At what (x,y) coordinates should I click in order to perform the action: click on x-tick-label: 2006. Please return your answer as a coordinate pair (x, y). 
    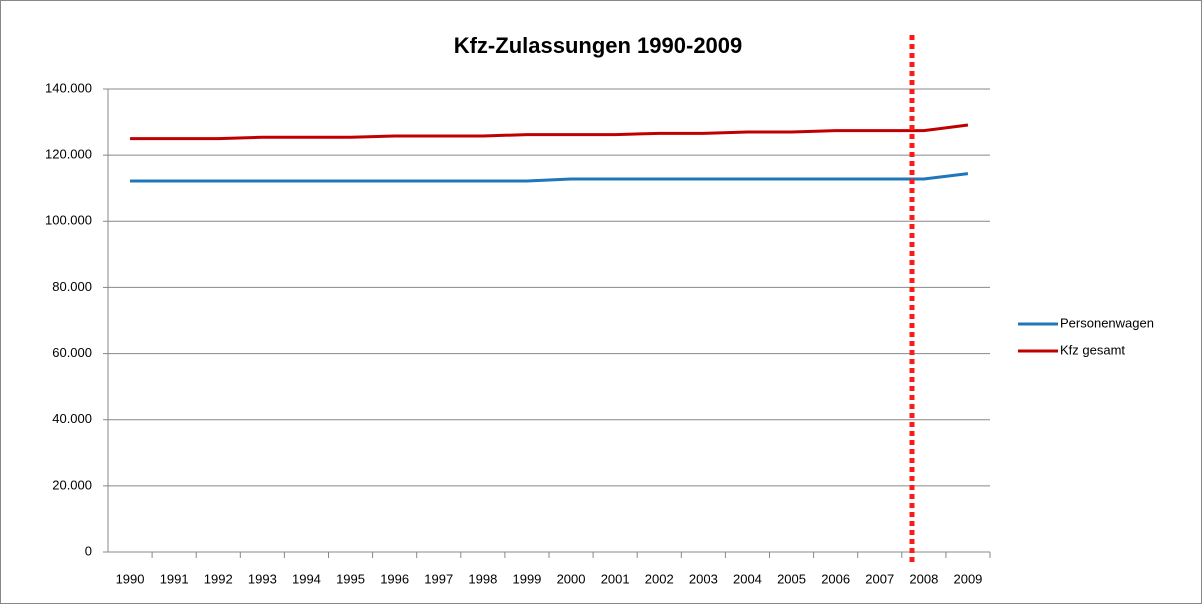
    Looking at the image, I should click on (835, 578).